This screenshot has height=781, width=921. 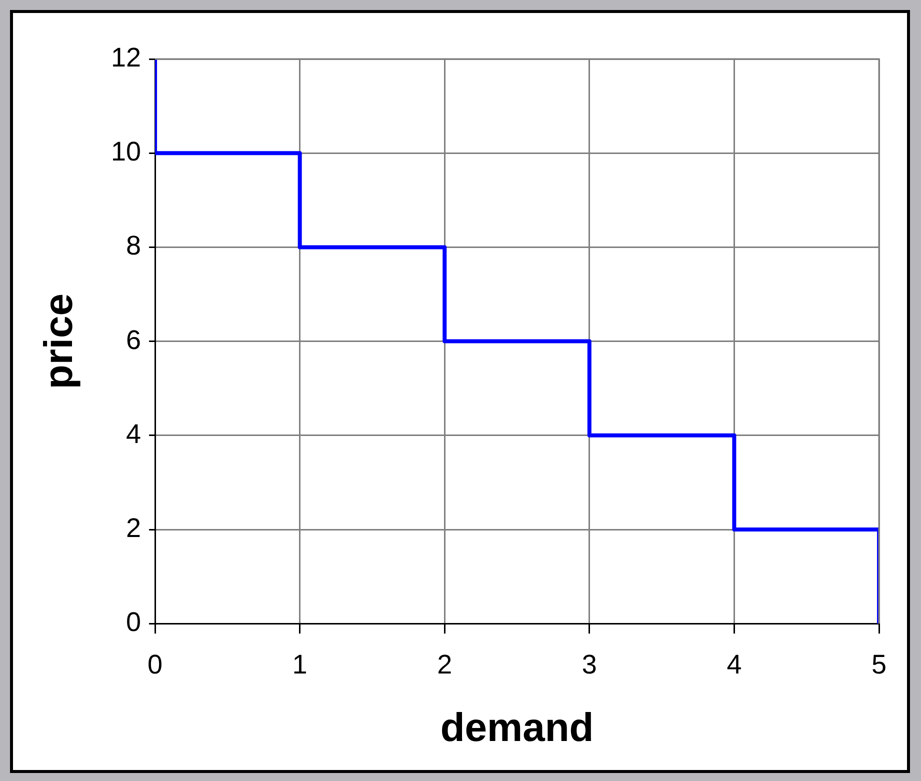 What do you see at coordinates (134, 527) in the screenshot?
I see `y-tick-label: 2` at bounding box center [134, 527].